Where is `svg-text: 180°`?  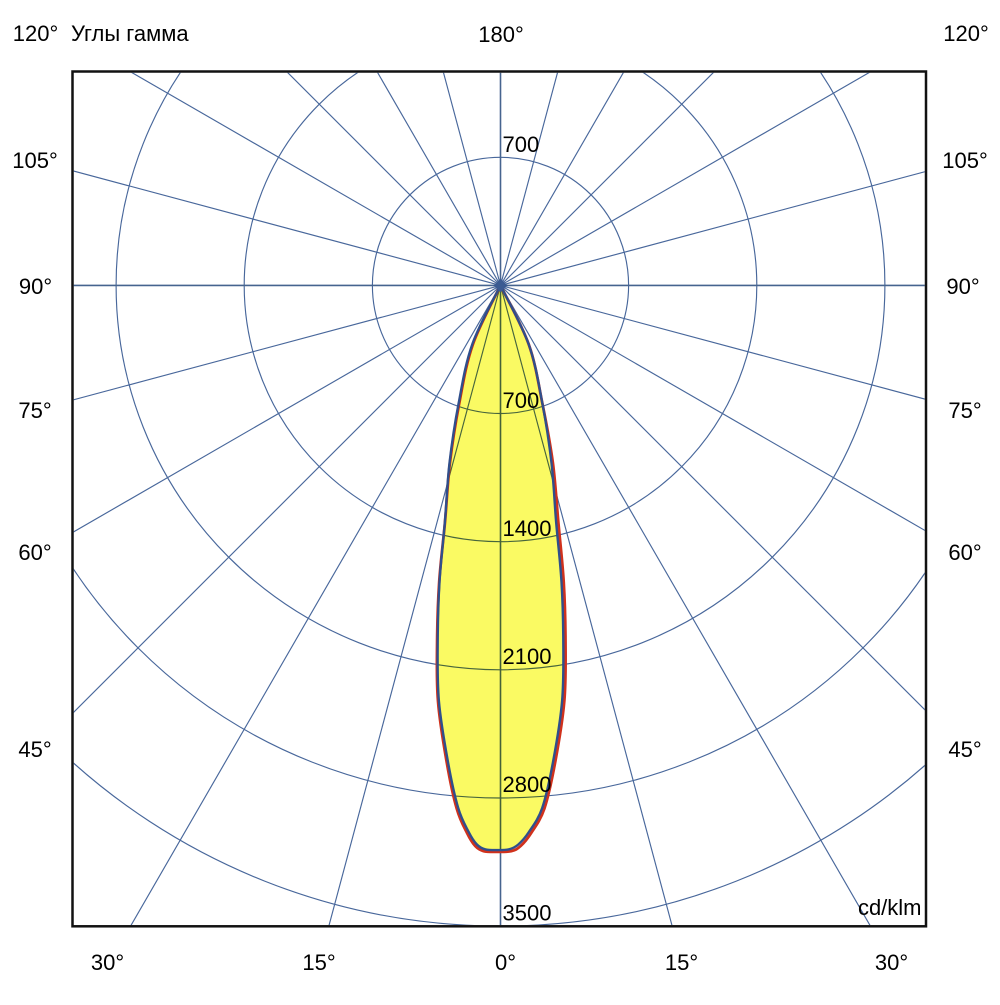
svg-text: 180° is located at coordinates (501, 34).